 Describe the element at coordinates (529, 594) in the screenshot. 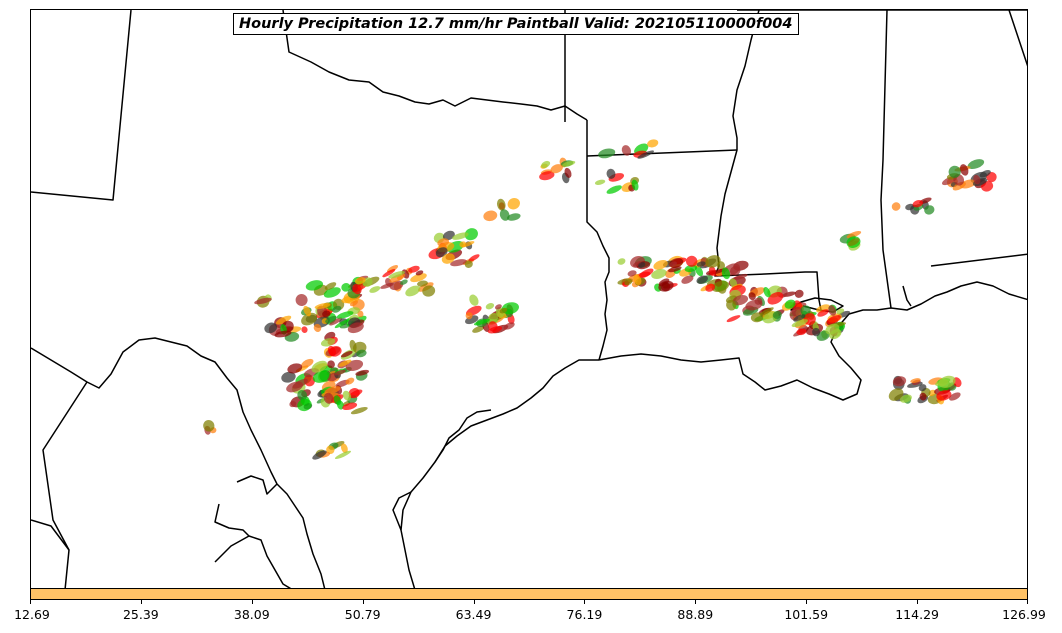

I see `colorbar` at that location.